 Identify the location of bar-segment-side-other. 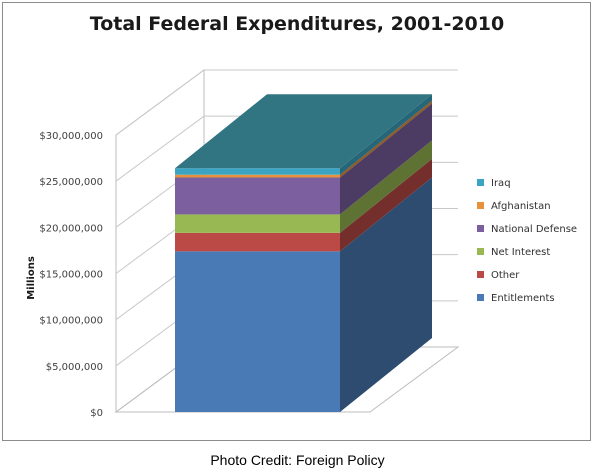
(386, 205).